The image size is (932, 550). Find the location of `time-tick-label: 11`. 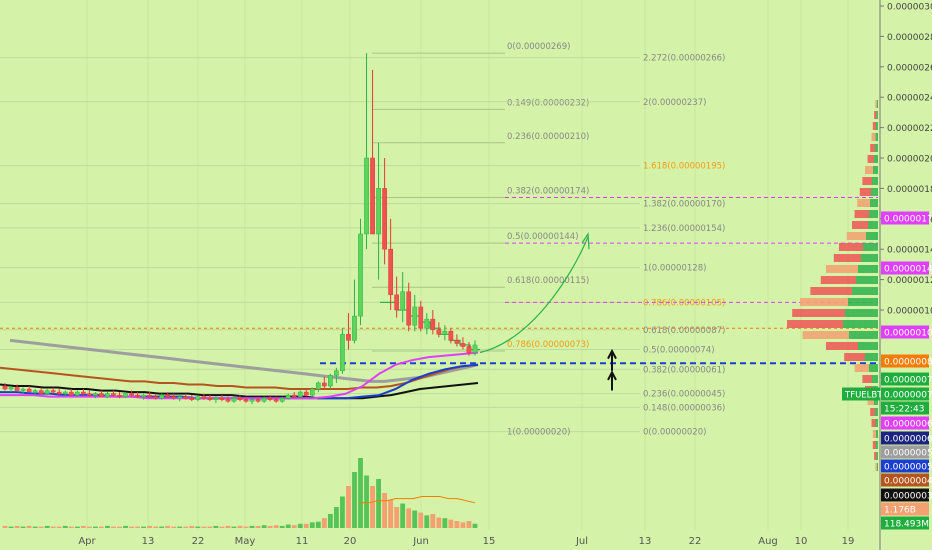

time-tick-label: 11 is located at coordinates (302, 541).